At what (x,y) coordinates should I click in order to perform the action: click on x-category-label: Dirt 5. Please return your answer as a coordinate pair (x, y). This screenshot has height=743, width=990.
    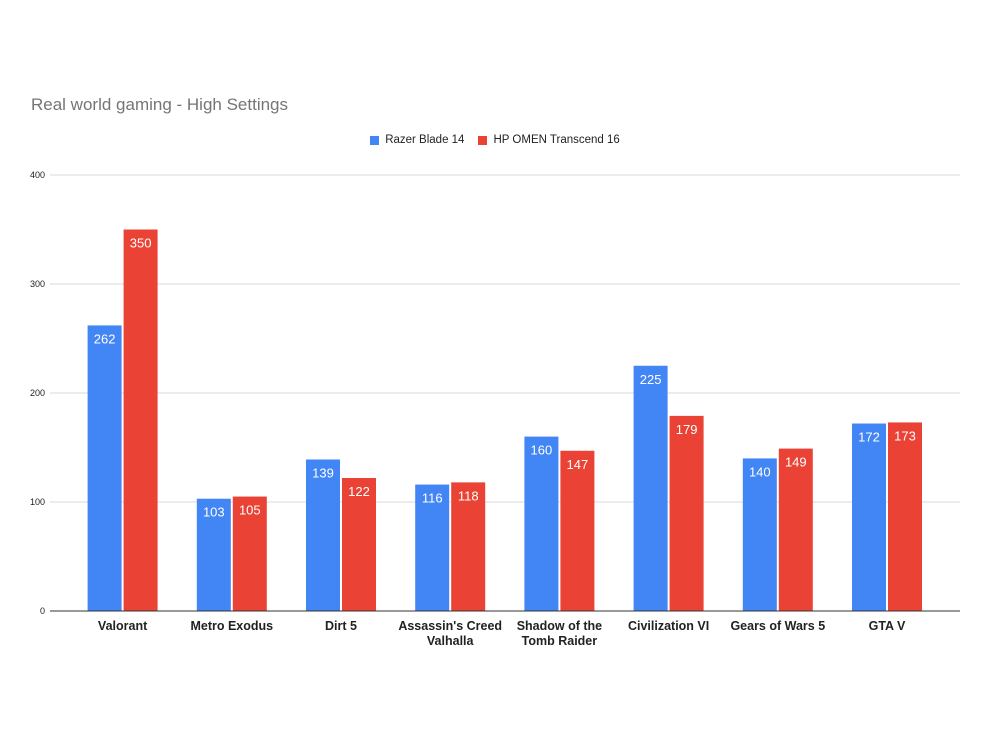
    Looking at the image, I should click on (341, 626).